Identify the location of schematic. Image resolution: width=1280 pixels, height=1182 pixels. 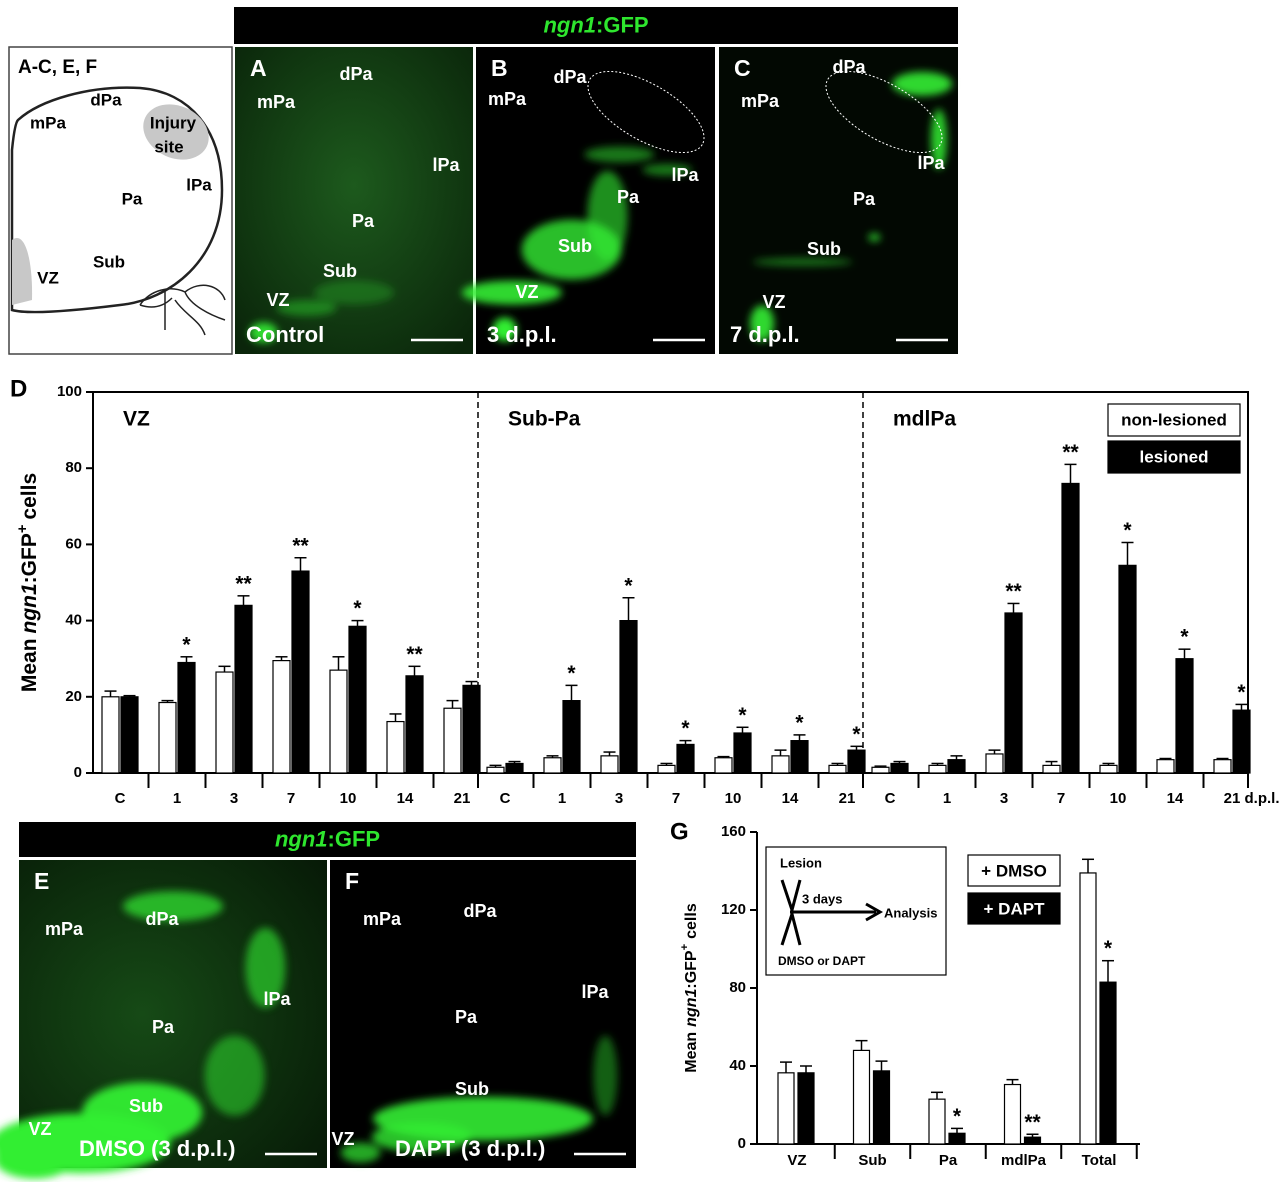
(120, 200).